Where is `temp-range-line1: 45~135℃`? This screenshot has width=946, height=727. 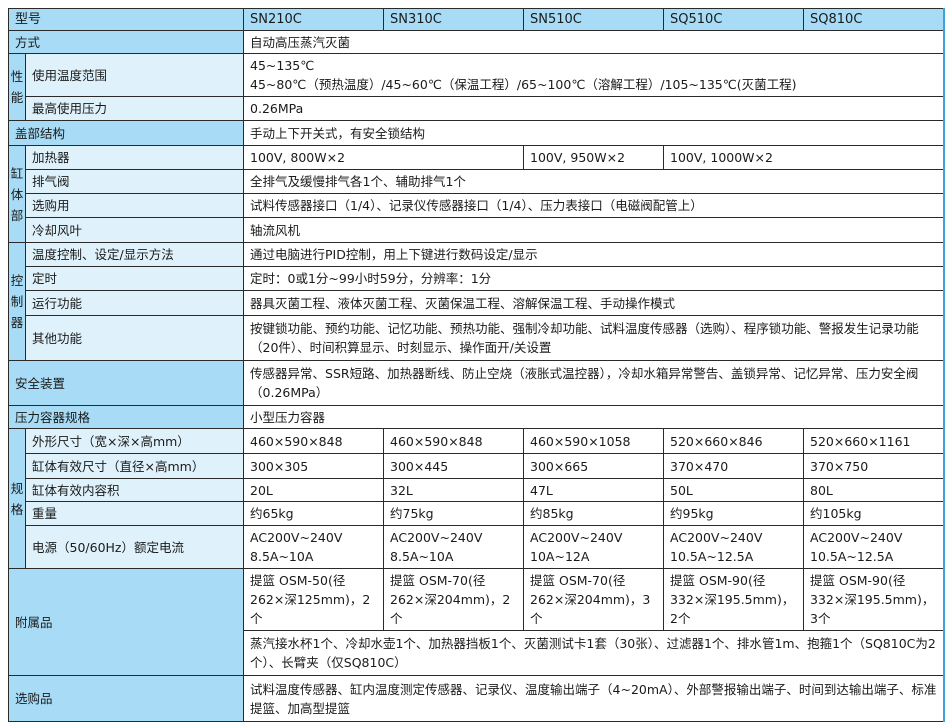
temp-range-line1: 45~135℃ is located at coordinates (282, 65).